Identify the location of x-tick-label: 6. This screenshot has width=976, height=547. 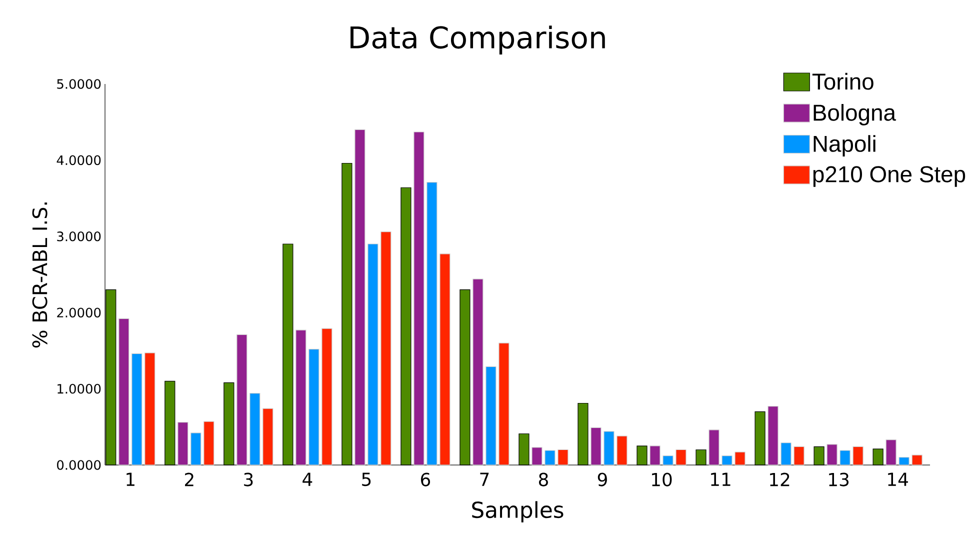
(425, 479).